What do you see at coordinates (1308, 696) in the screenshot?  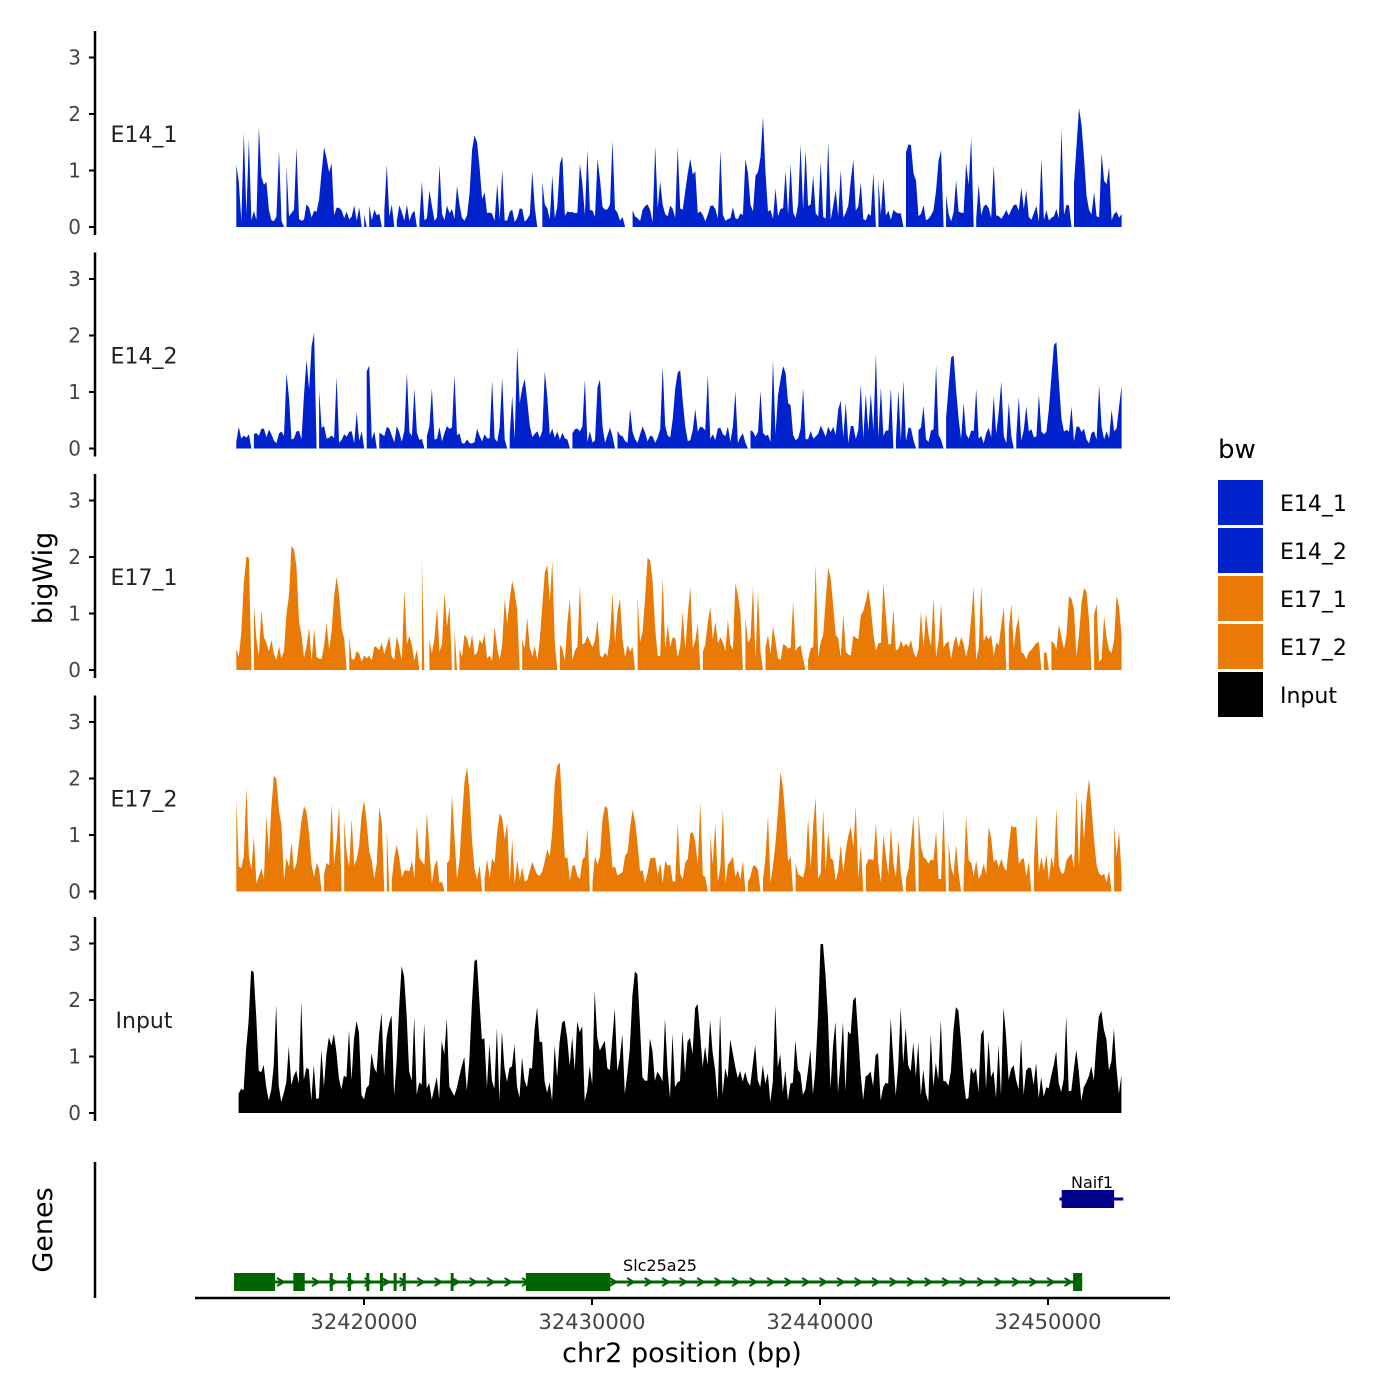 I see `legend-label: Input` at bounding box center [1308, 696].